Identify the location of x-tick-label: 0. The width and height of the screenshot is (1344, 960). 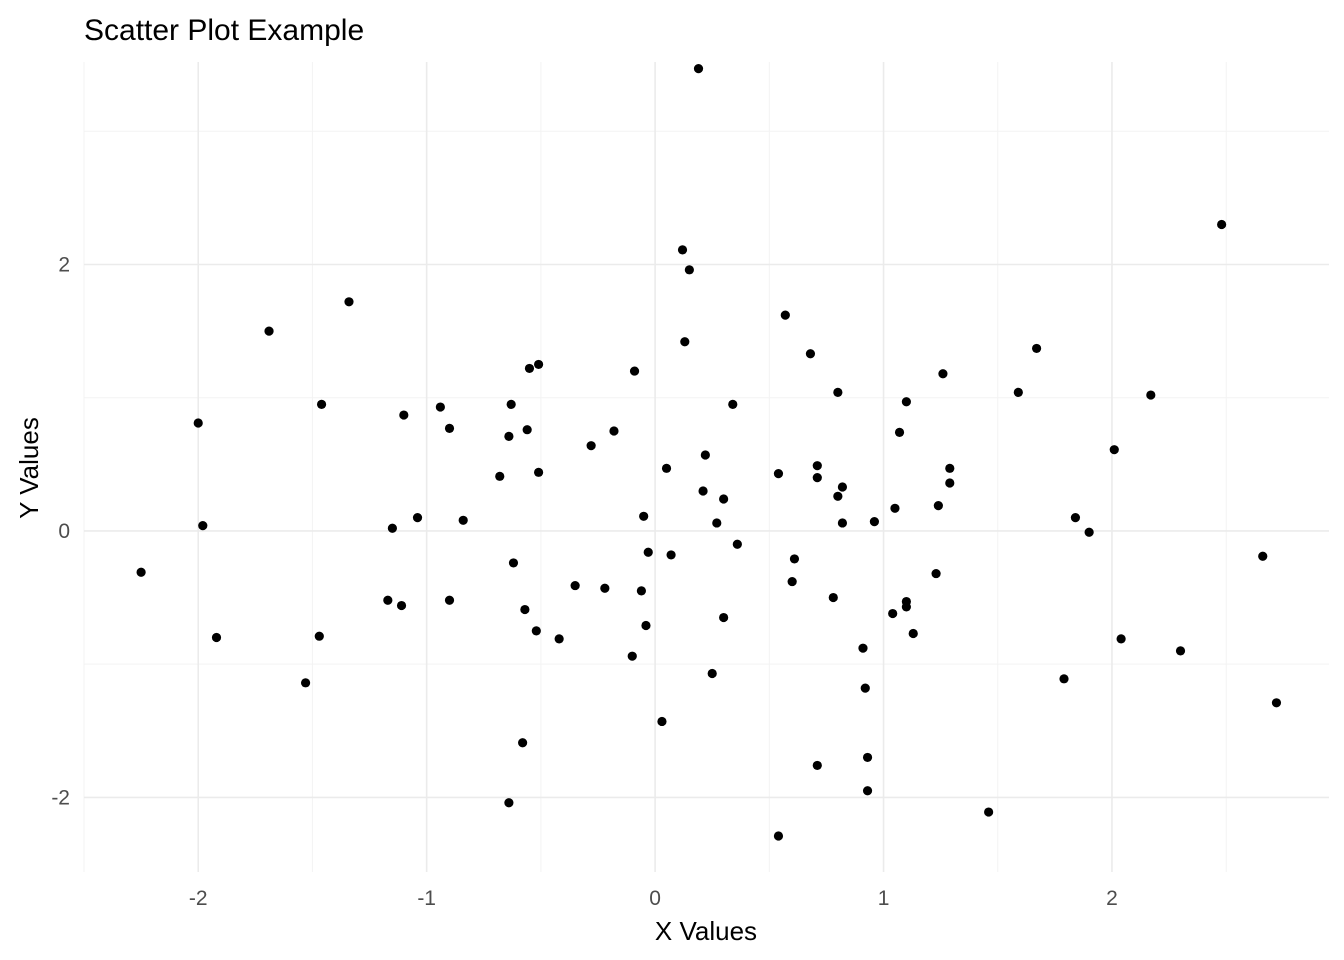
(655, 898).